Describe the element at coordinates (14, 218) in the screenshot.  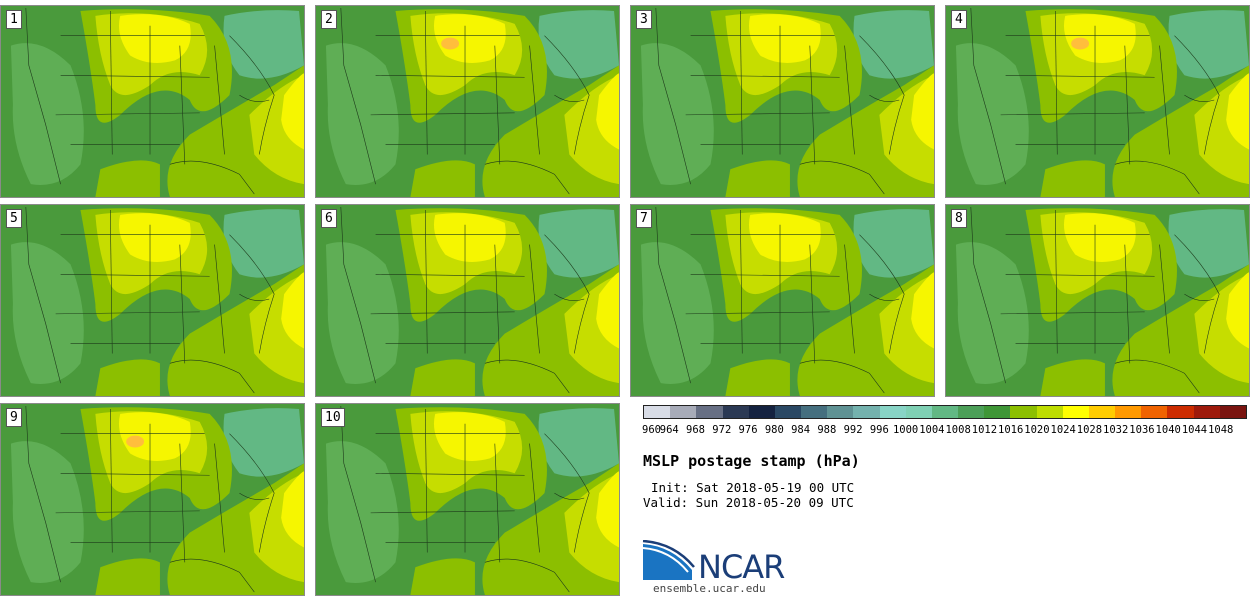
I see `panel-number: 5` at that location.